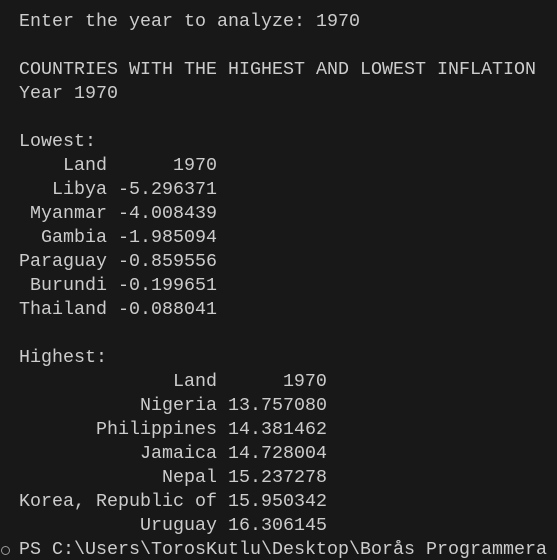 Image resolution: width=557 pixels, height=560 pixels. I want to click on cell-value: -1.985094, so click(167, 237).